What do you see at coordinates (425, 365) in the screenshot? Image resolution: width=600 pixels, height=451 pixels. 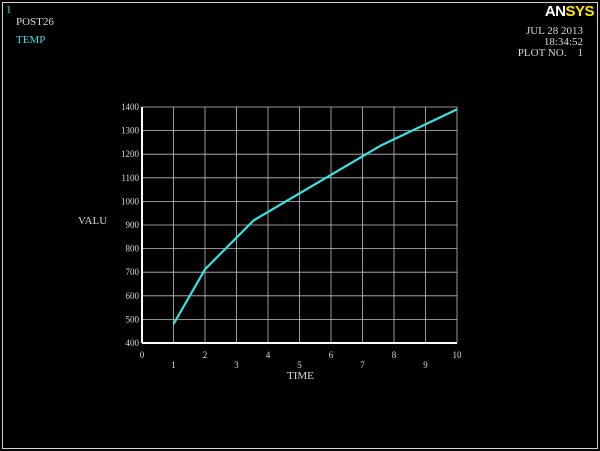 I see `x-tick-label: 9` at bounding box center [425, 365].